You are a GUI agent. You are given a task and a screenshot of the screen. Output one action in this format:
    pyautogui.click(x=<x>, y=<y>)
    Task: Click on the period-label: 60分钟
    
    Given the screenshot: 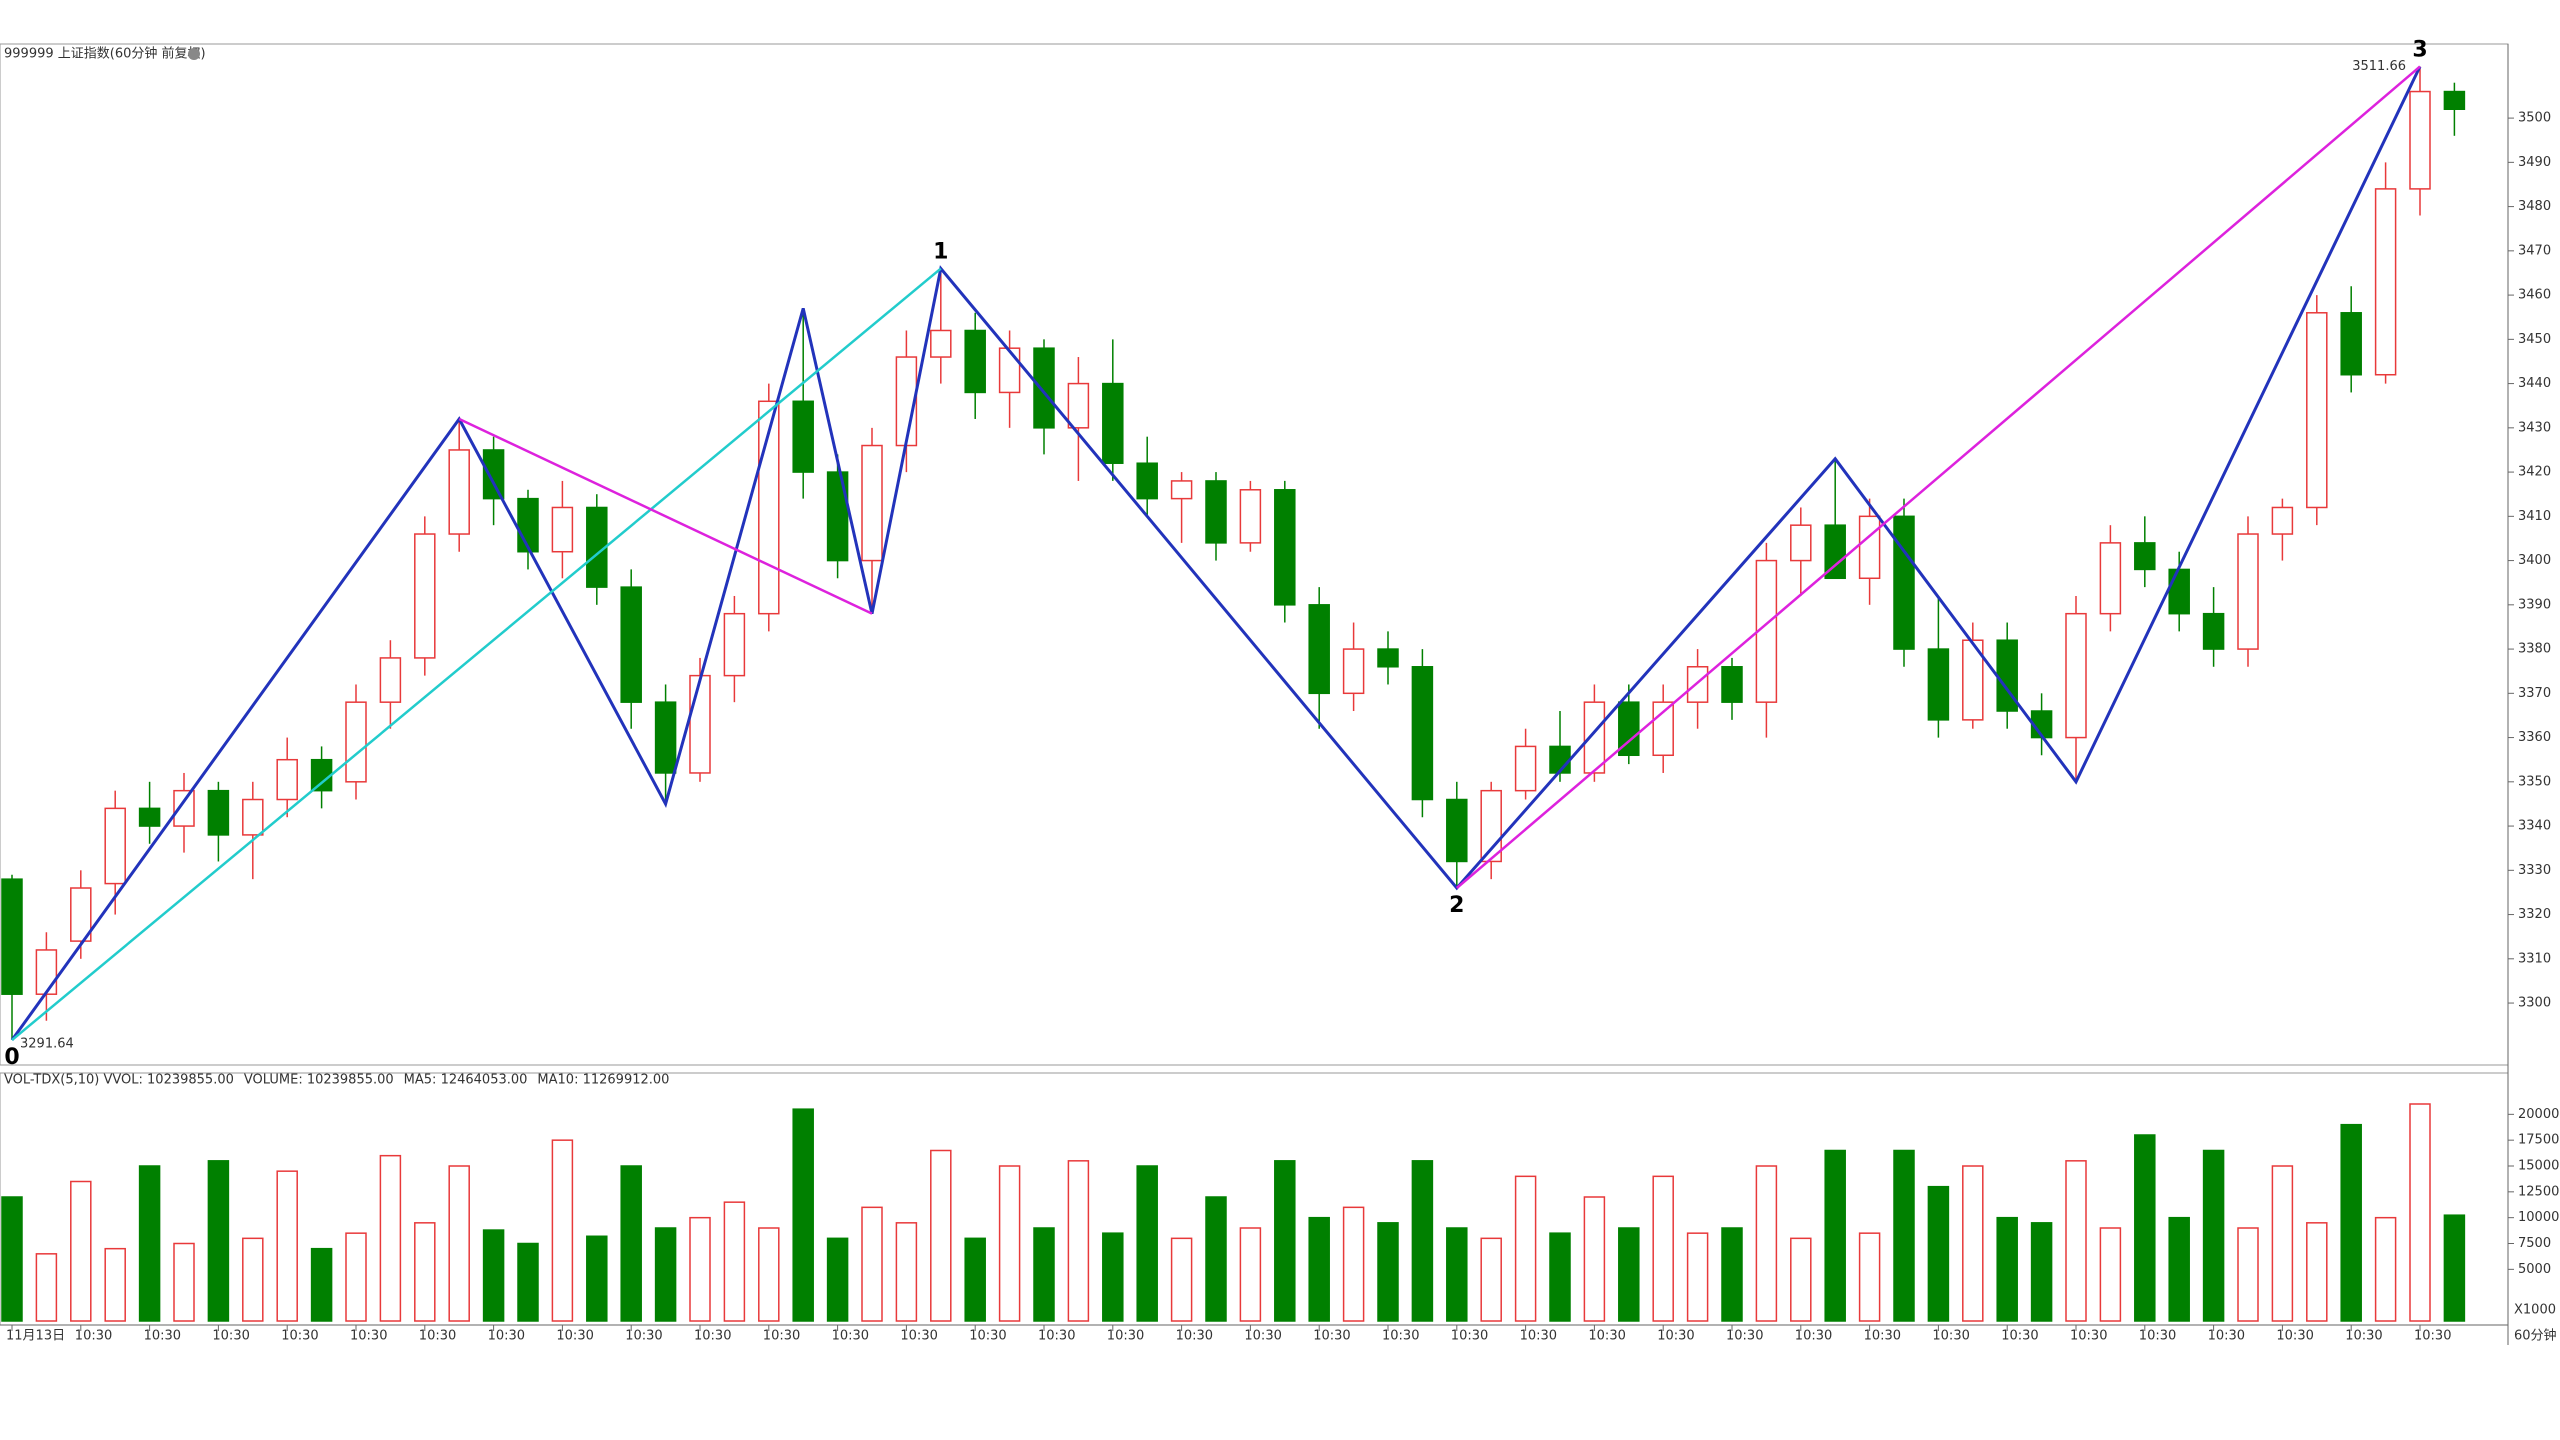 What is the action you would take?
    pyautogui.click(x=2535, y=1336)
    